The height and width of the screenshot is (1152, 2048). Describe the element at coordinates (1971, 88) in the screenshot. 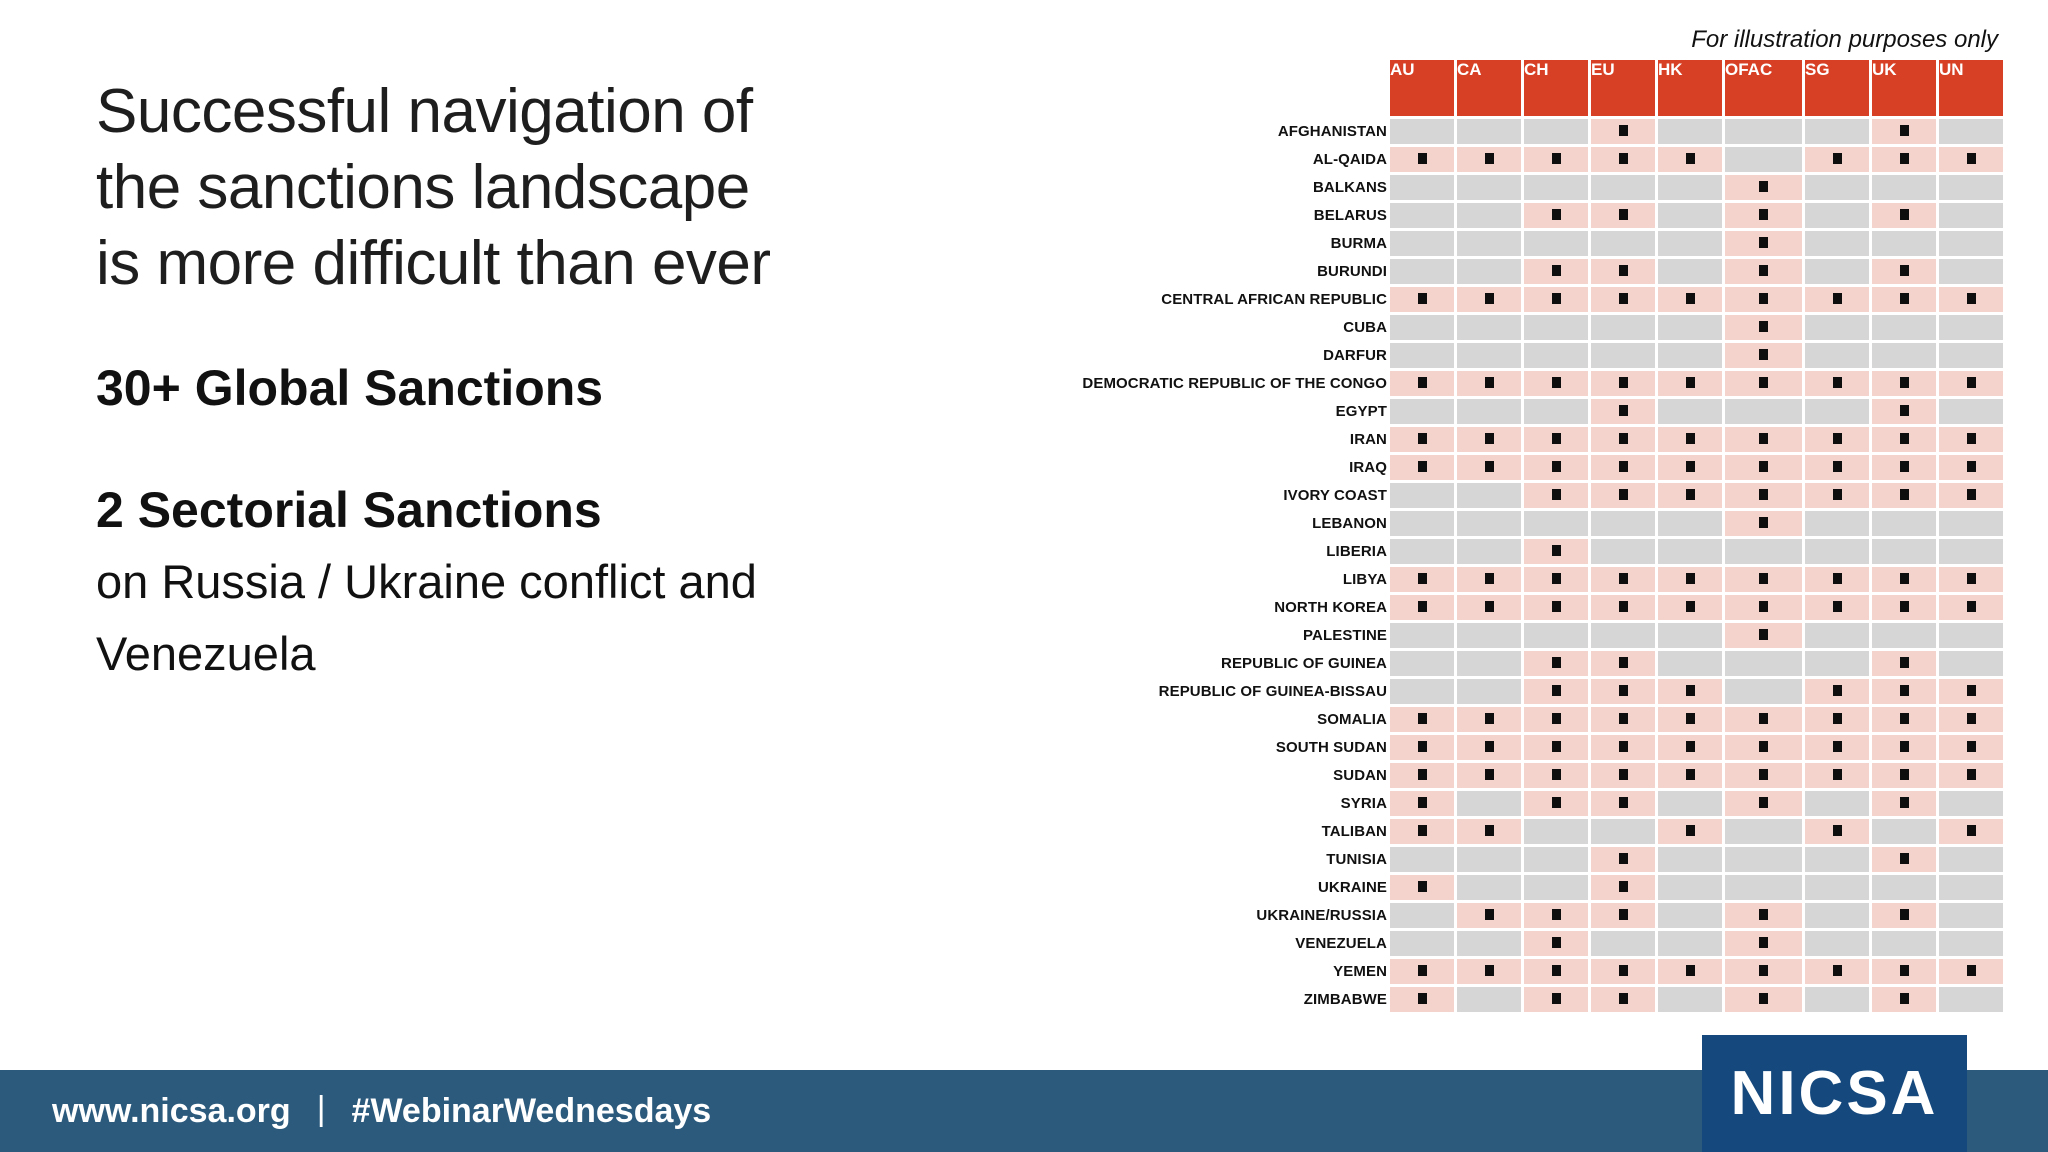

I see `matrix-column-header-un: UN` at that location.